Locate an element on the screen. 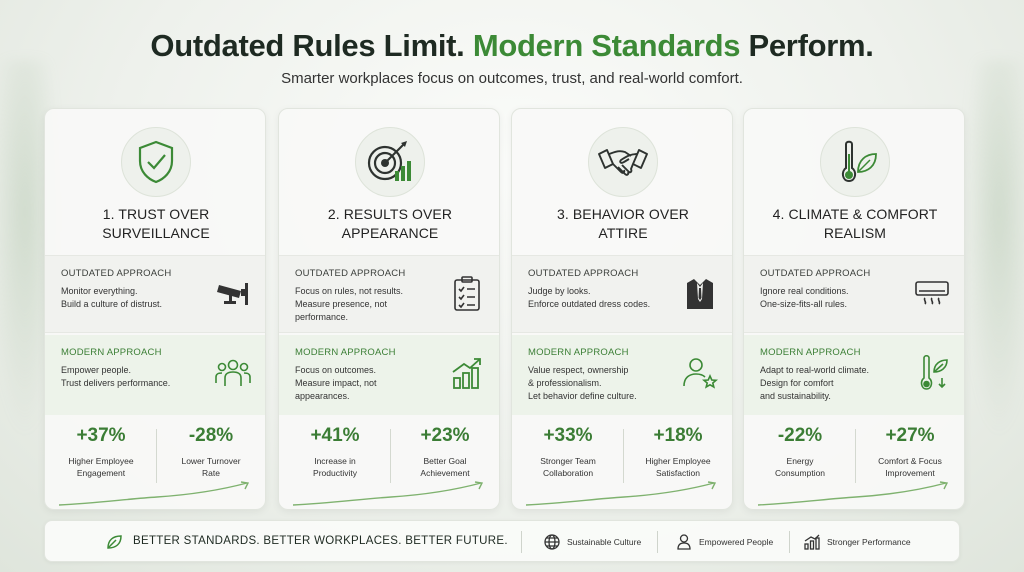 Image resolution: width=1024 pixels, height=572 pixels. globe-icon is located at coordinates (552, 542).